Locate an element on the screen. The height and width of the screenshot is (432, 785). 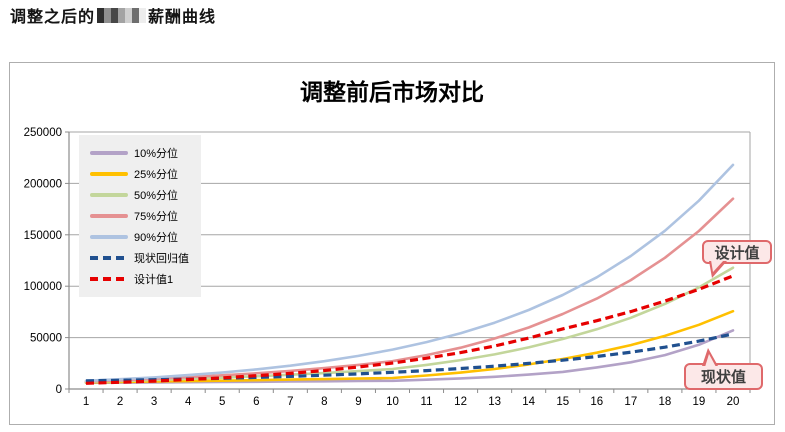
legend-item: 设计值1 is located at coordinates (143, 279).